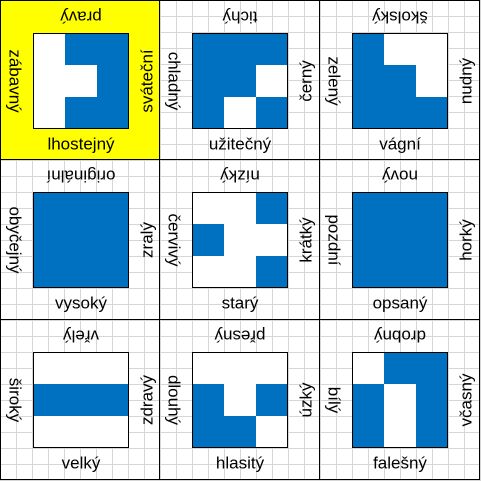  I want to click on tile-word-bottom: opsaný, so click(400, 303).